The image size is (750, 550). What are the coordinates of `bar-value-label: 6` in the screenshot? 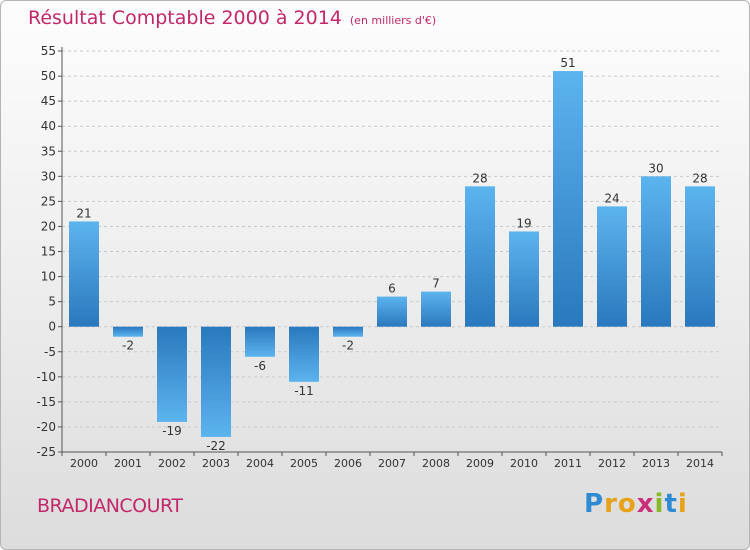 It's located at (392, 289).